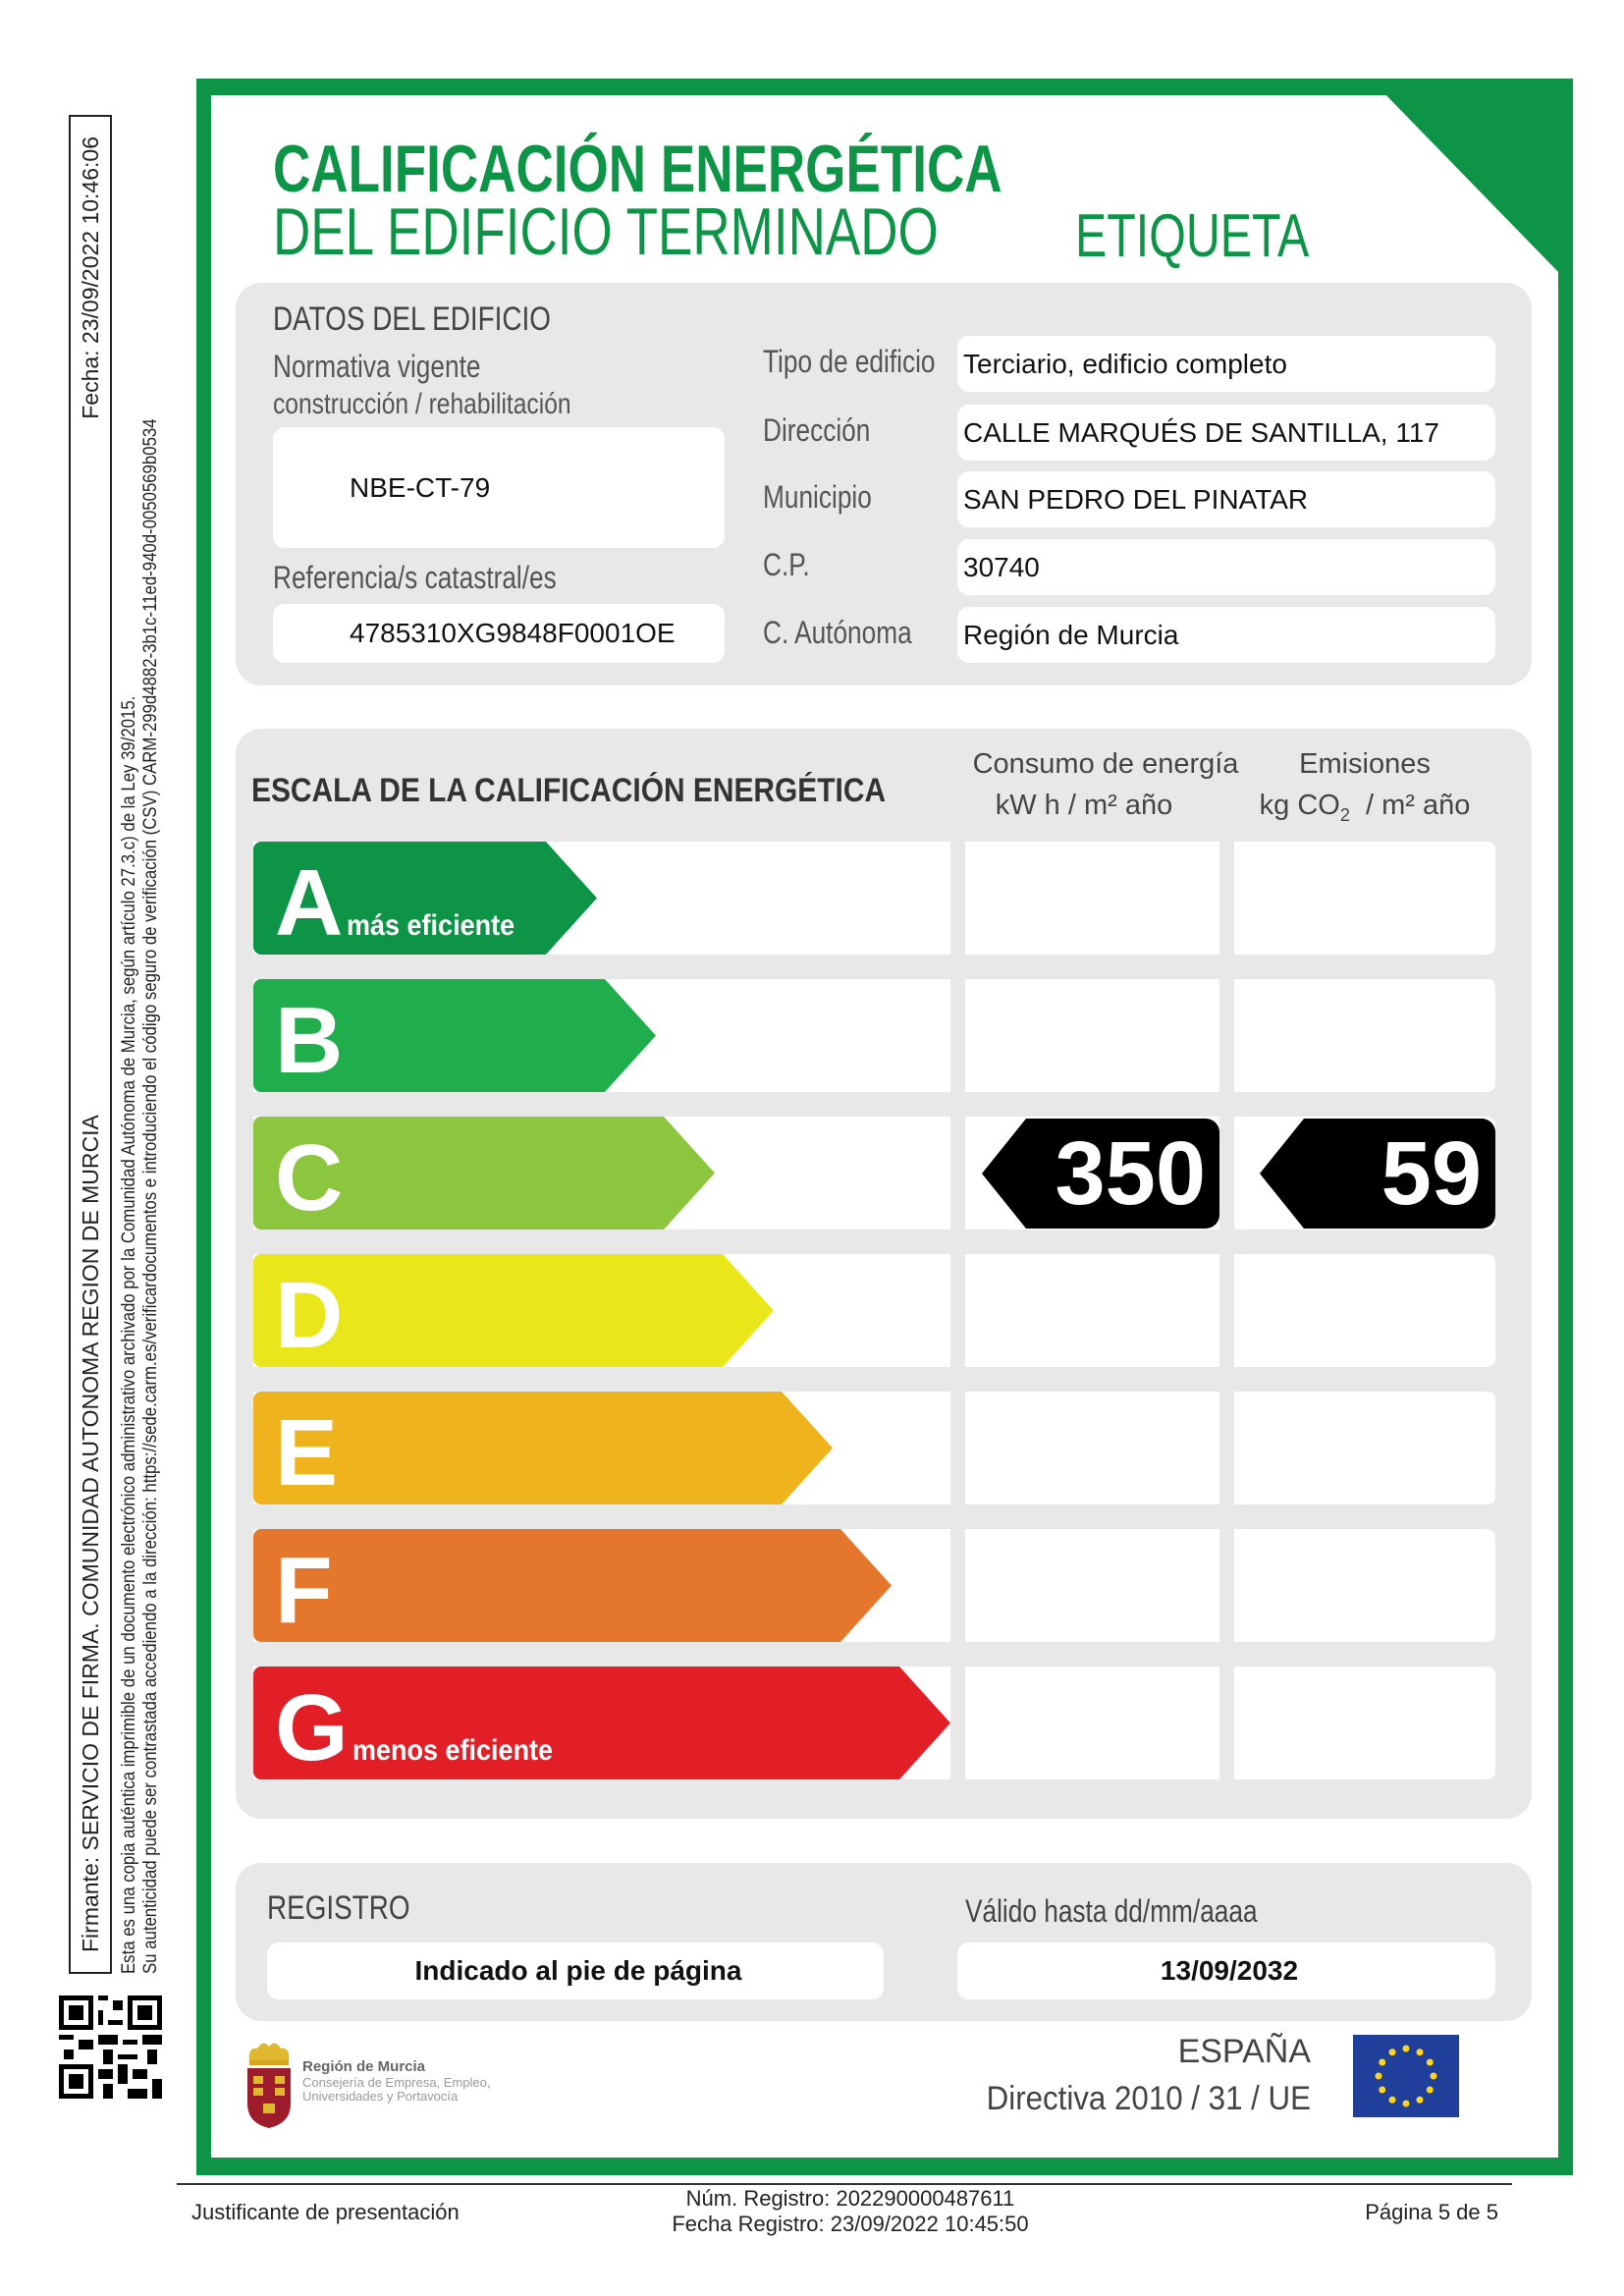 The height and width of the screenshot is (2296, 1624). Describe the element at coordinates (844, 2184) in the screenshot. I see `footer-divider` at that location.